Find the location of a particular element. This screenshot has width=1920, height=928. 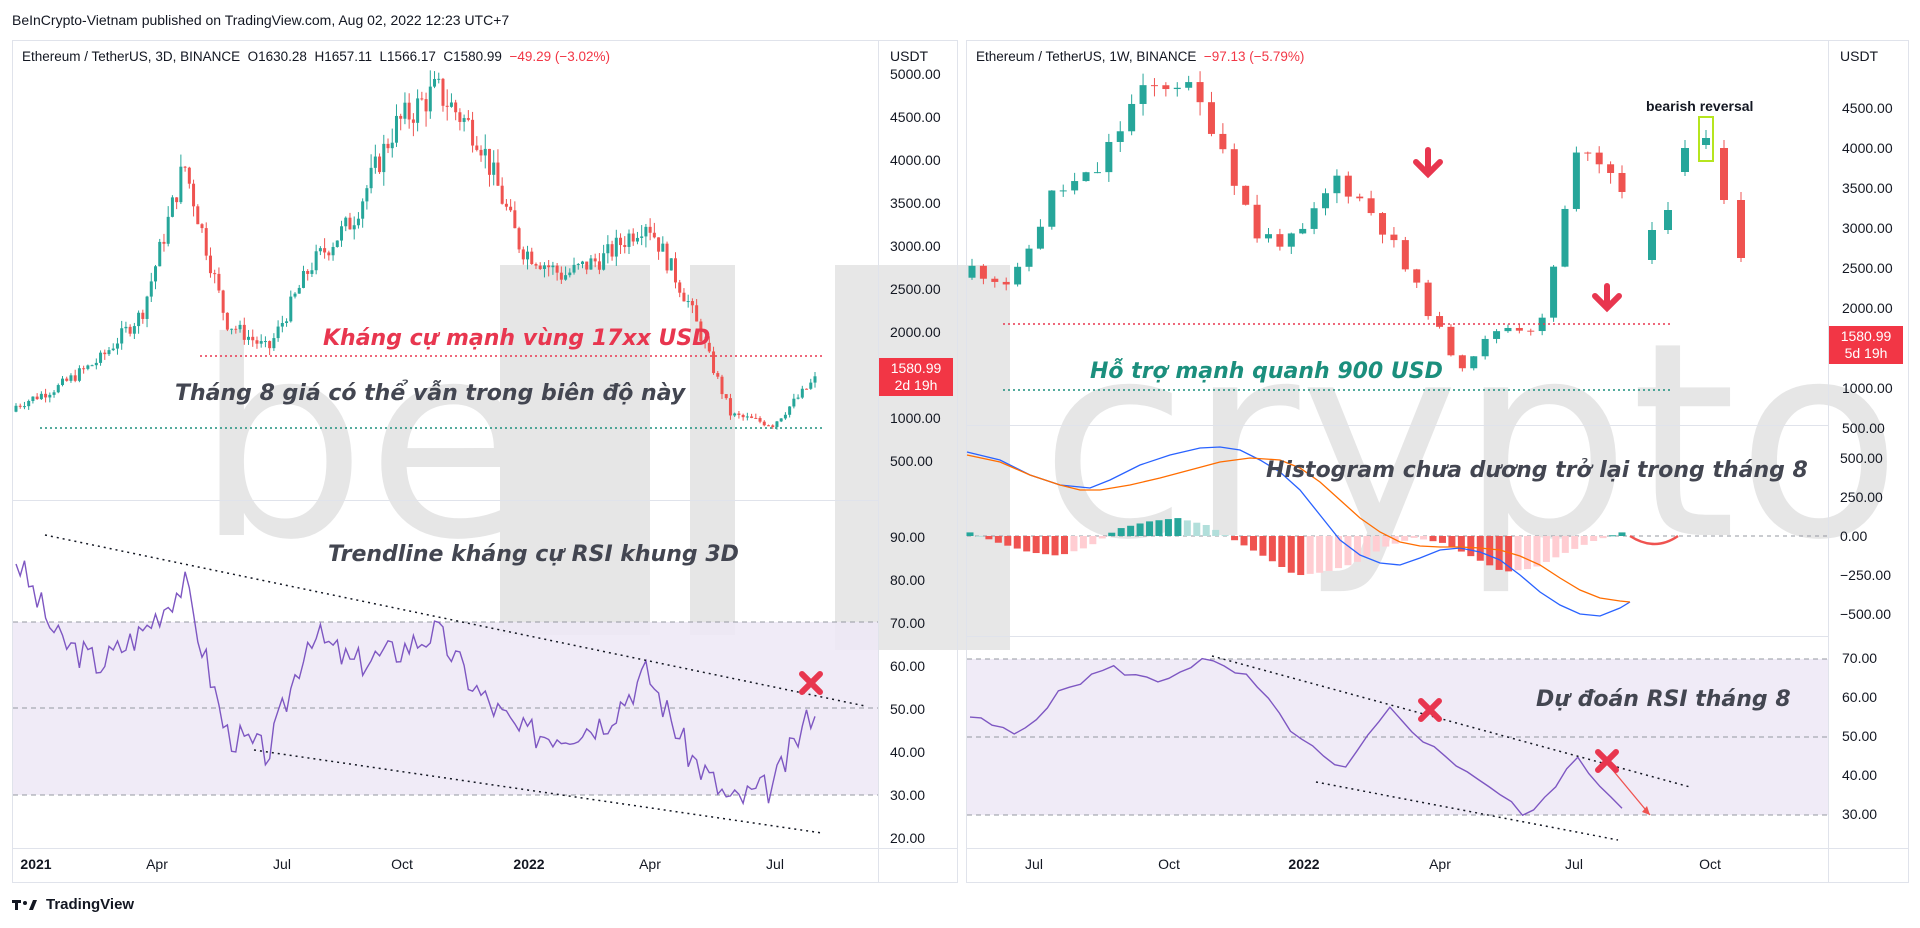

left-price-tick: 4000.00 is located at coordinates (915, 160).